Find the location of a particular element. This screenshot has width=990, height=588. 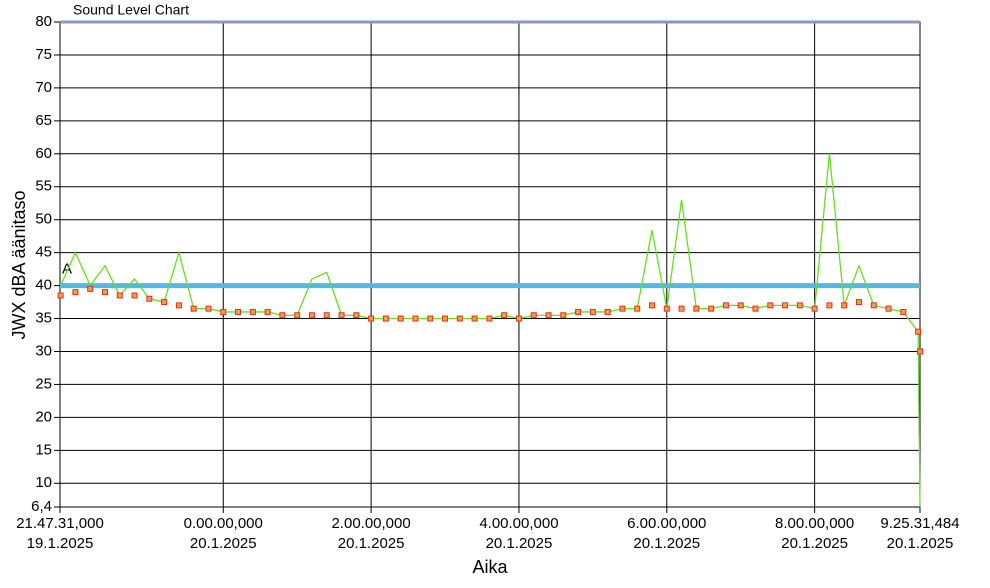

y-tick-label: 35 is located at coordinates (43, 318).